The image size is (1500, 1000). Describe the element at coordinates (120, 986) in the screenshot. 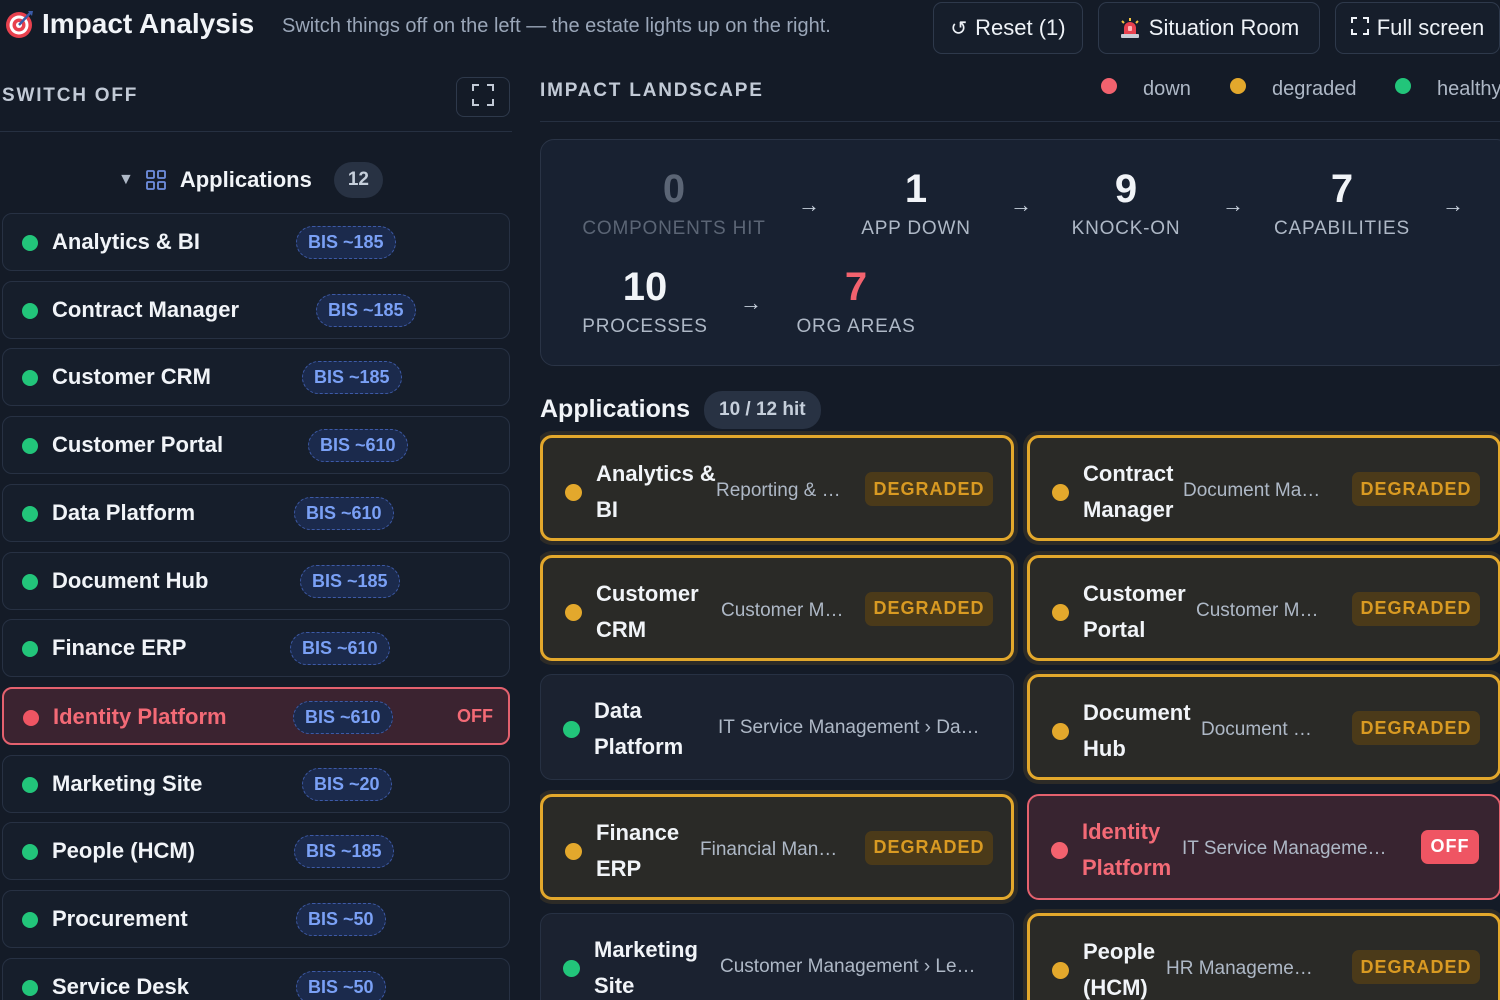

I see `switch-item-name: Service Desk` at that location.